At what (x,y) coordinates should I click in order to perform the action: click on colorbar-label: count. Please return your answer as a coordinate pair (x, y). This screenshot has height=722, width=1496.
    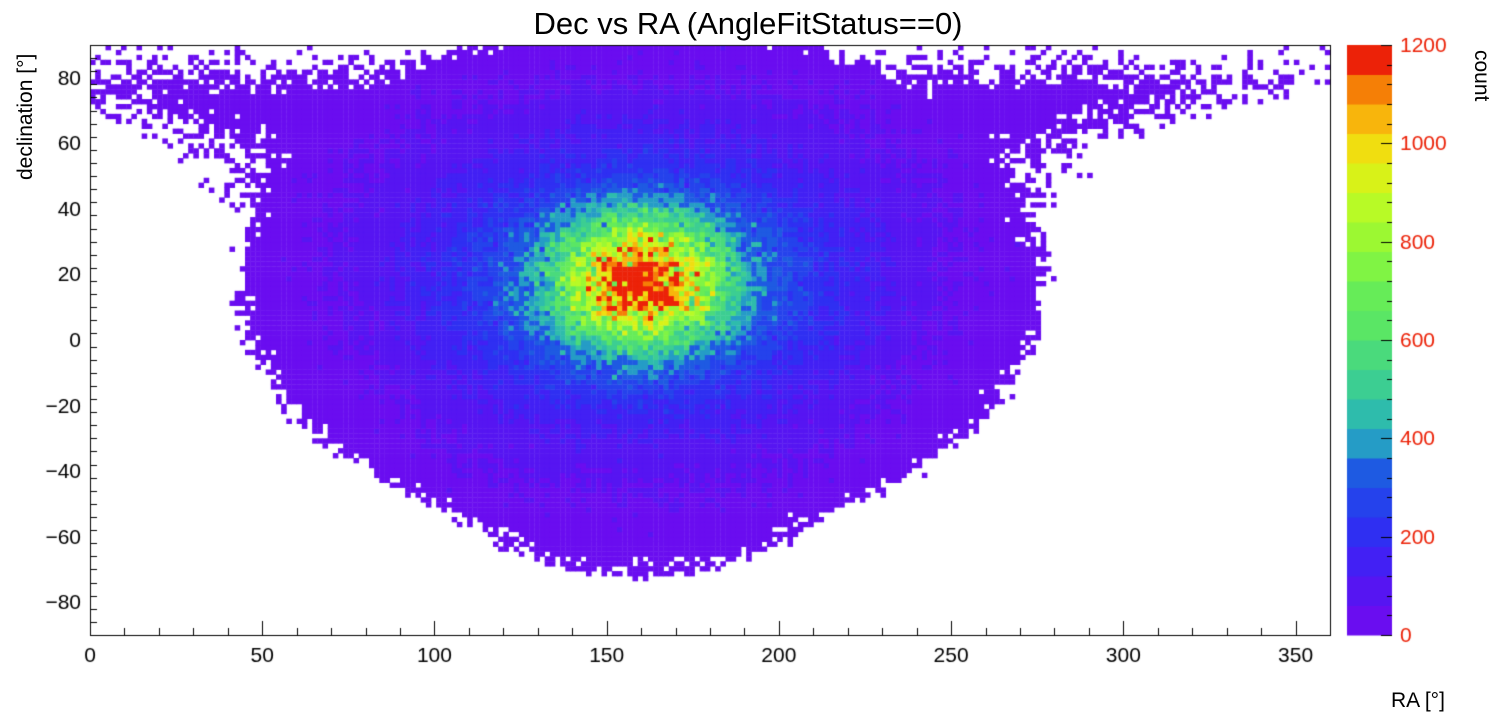
    Looking at the image, I should click on (1481, 76).